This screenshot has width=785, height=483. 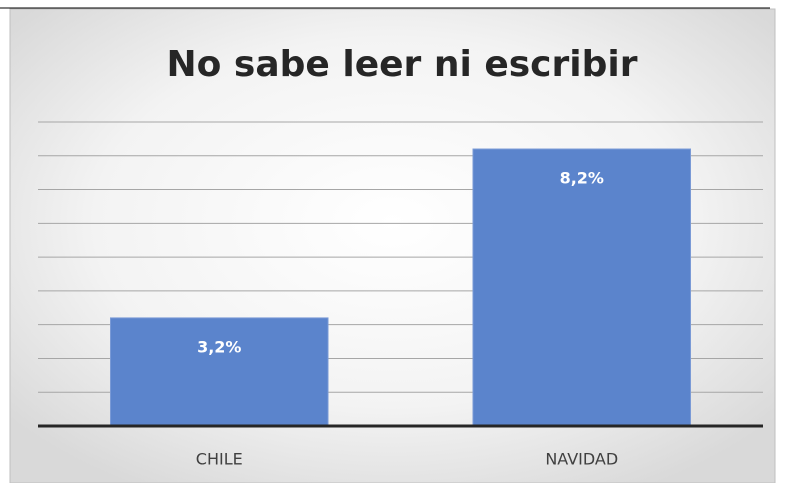 I want to click on value-label: 8,2%, so click(x=582, y=178).